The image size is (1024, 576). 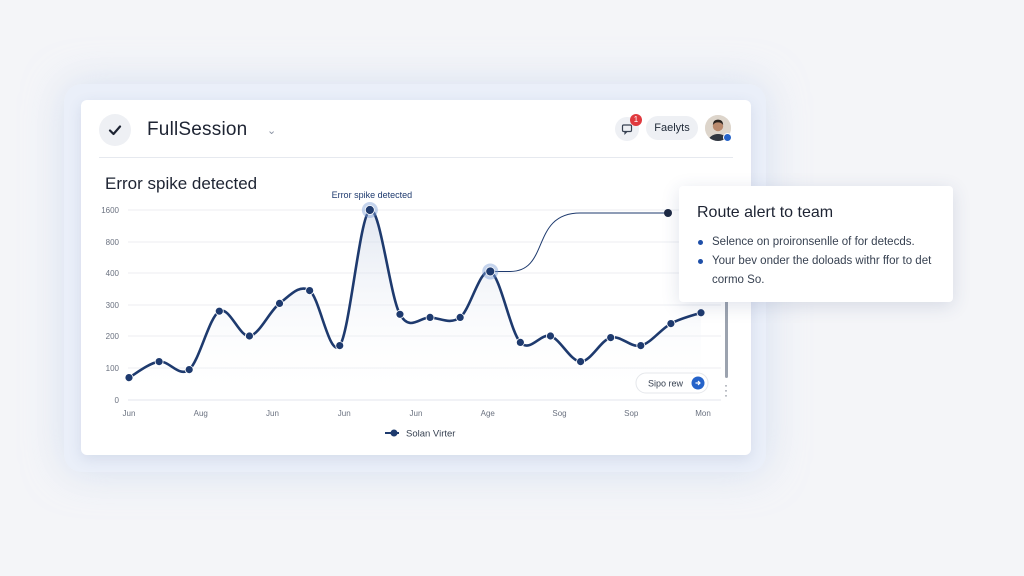 What do you see at coordinates (197, 129) in the screenshot?
I see `app-title: FullSession` at bounding box center [197, 129].